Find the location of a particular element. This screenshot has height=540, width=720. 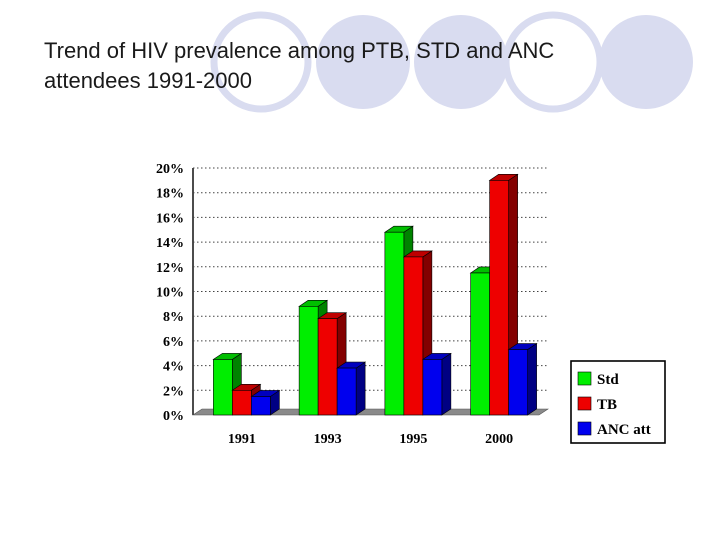

y-tick-label: 8% is located at coordinates (173, 317).